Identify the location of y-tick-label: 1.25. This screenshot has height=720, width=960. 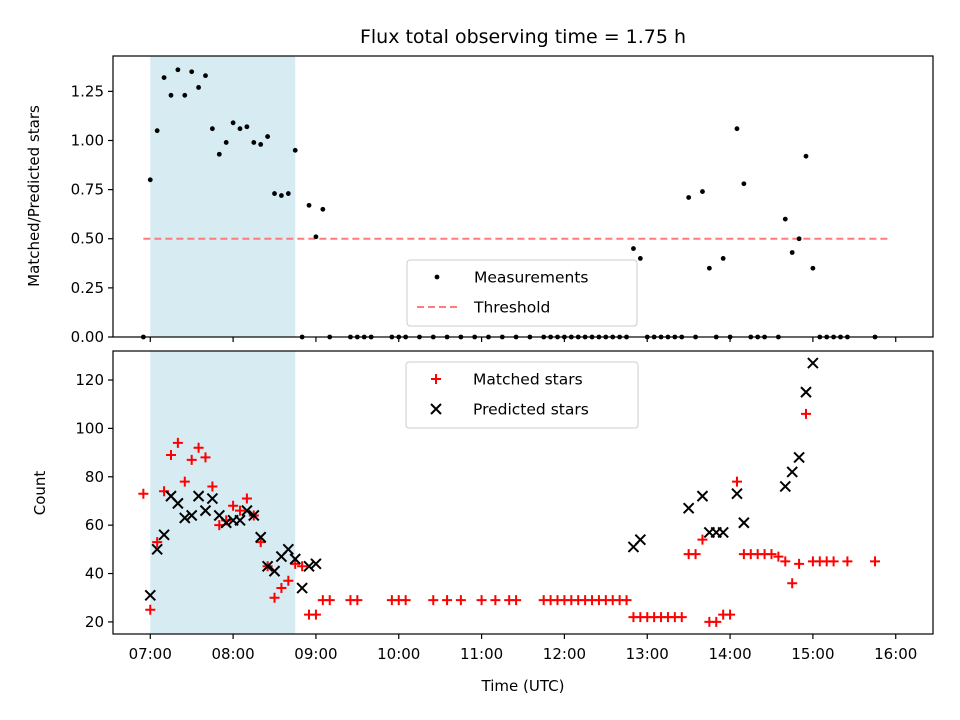
(87, 91).